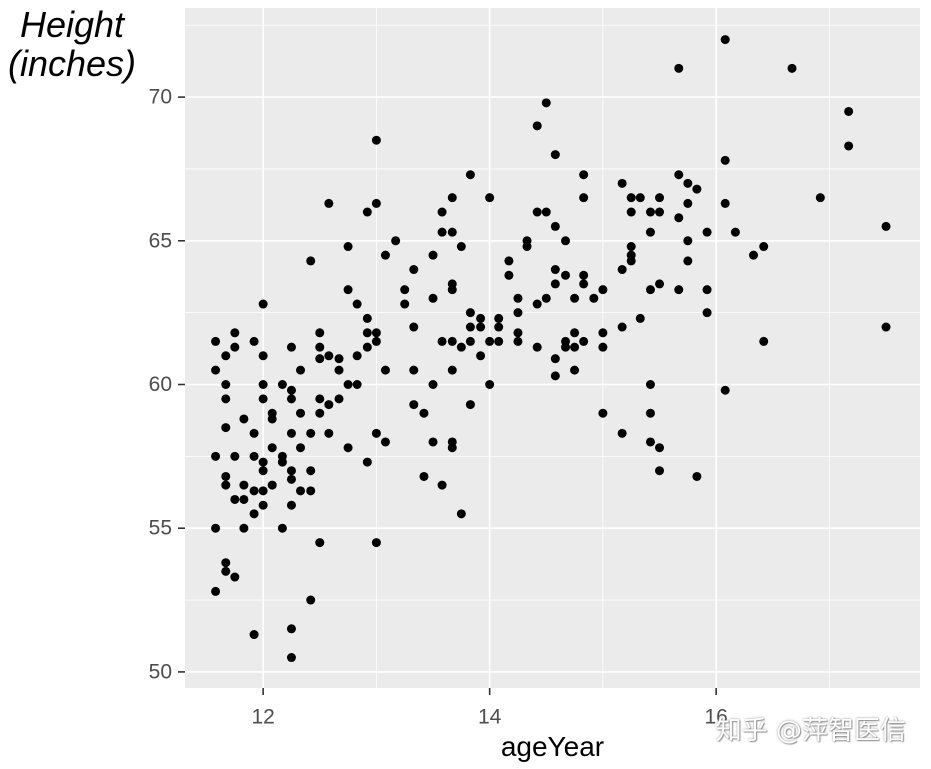 This screenshot has width=931, height=769. What do you see at coordinates (715, 717) in the screenshot?
I see `x-tick-label: 16` at bounding box center [715, 717].